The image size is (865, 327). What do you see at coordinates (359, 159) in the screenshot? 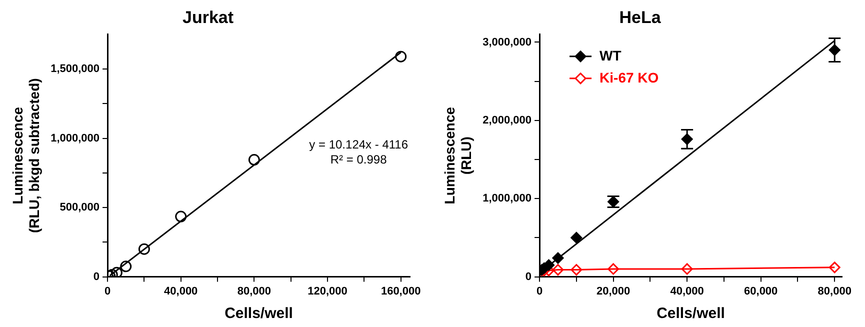
I see `annotation: R² = 0.998` at bounding box center [359, 159].